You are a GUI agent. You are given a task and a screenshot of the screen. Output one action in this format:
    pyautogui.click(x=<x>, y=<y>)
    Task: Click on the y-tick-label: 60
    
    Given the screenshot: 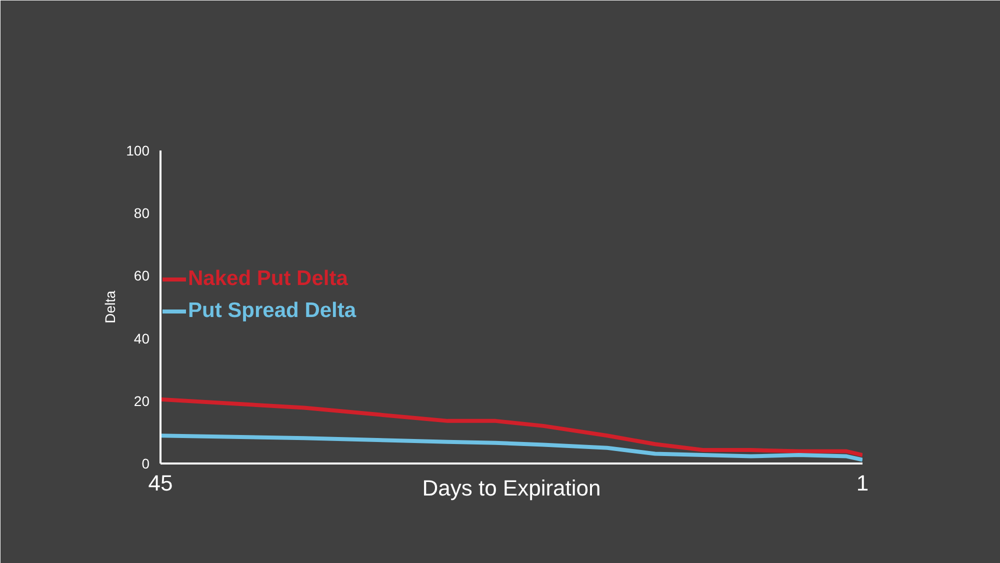 What is the action you would take?
    pyautogui.click(x=142, y=276)
    